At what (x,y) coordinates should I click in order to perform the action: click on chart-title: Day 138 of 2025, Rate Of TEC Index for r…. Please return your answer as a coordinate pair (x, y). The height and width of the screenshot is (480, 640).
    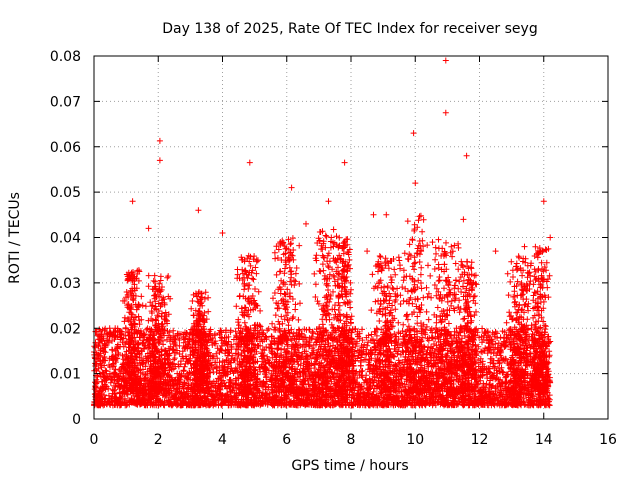
    Looking at the image, I should click on (349, 29).